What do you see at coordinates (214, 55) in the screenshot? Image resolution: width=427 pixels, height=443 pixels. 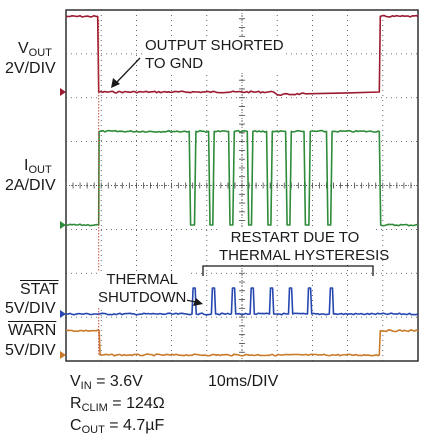 I see `annotation-output-shorted: OUTPUT SHORTED TO GND` at bounding box center [214, 55].